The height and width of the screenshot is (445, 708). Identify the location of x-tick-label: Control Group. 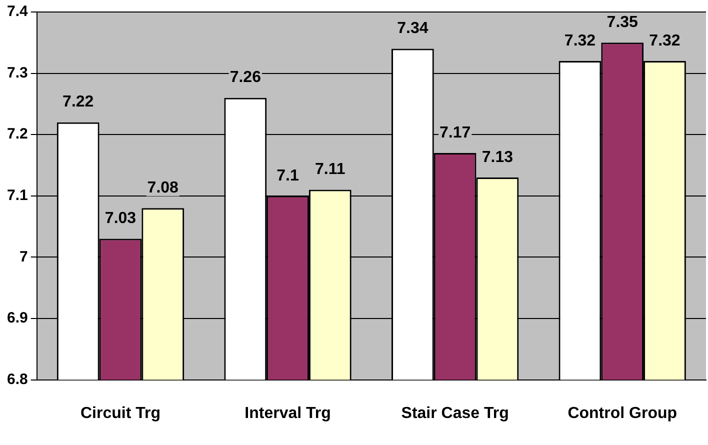
(623, 413).